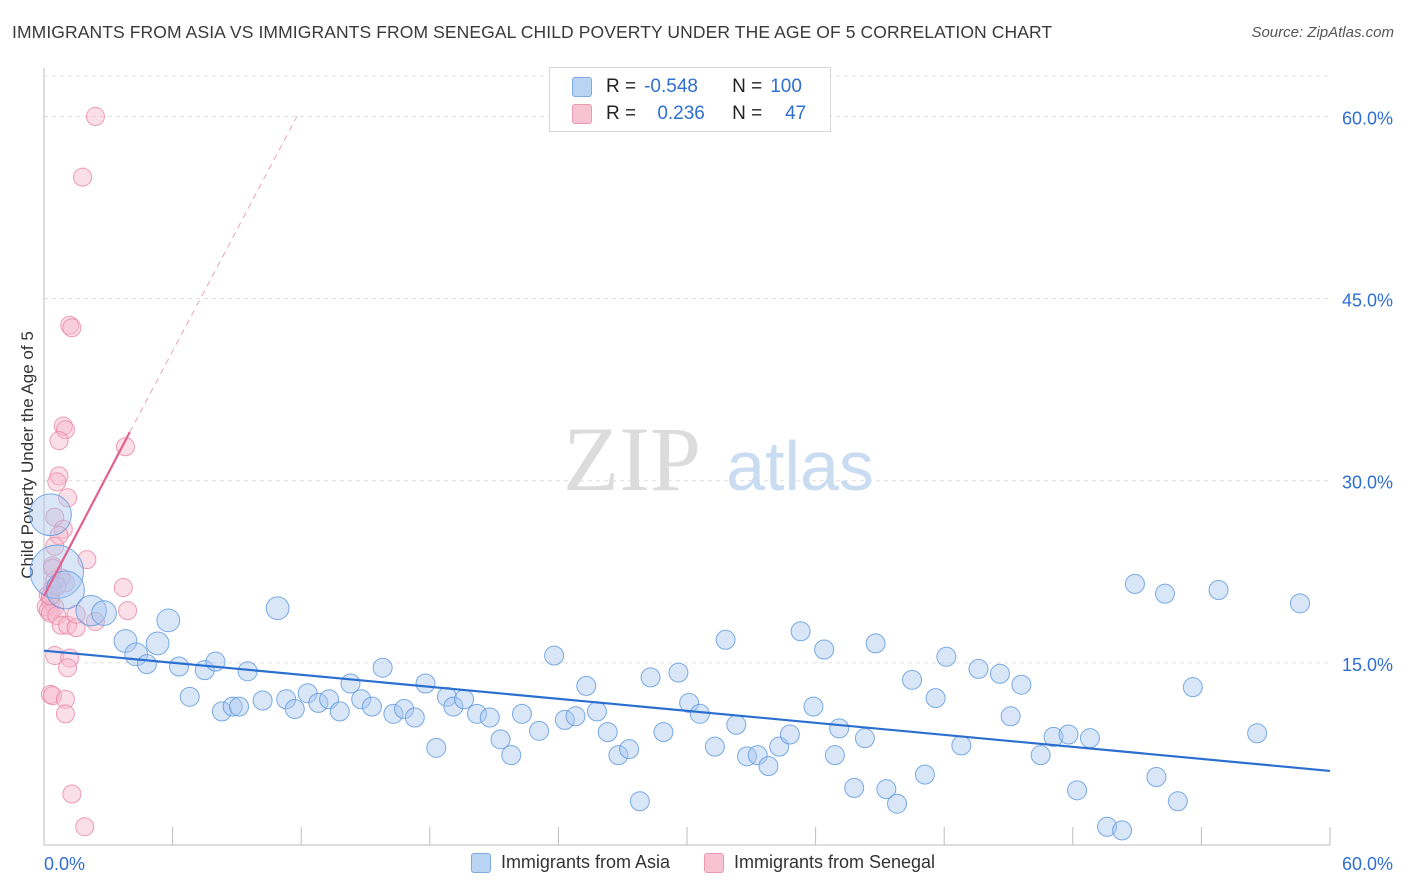 The height and width of the screenshot is (892, 1406). I want to click on watermark: ZIP atlas, so click(718, 459).